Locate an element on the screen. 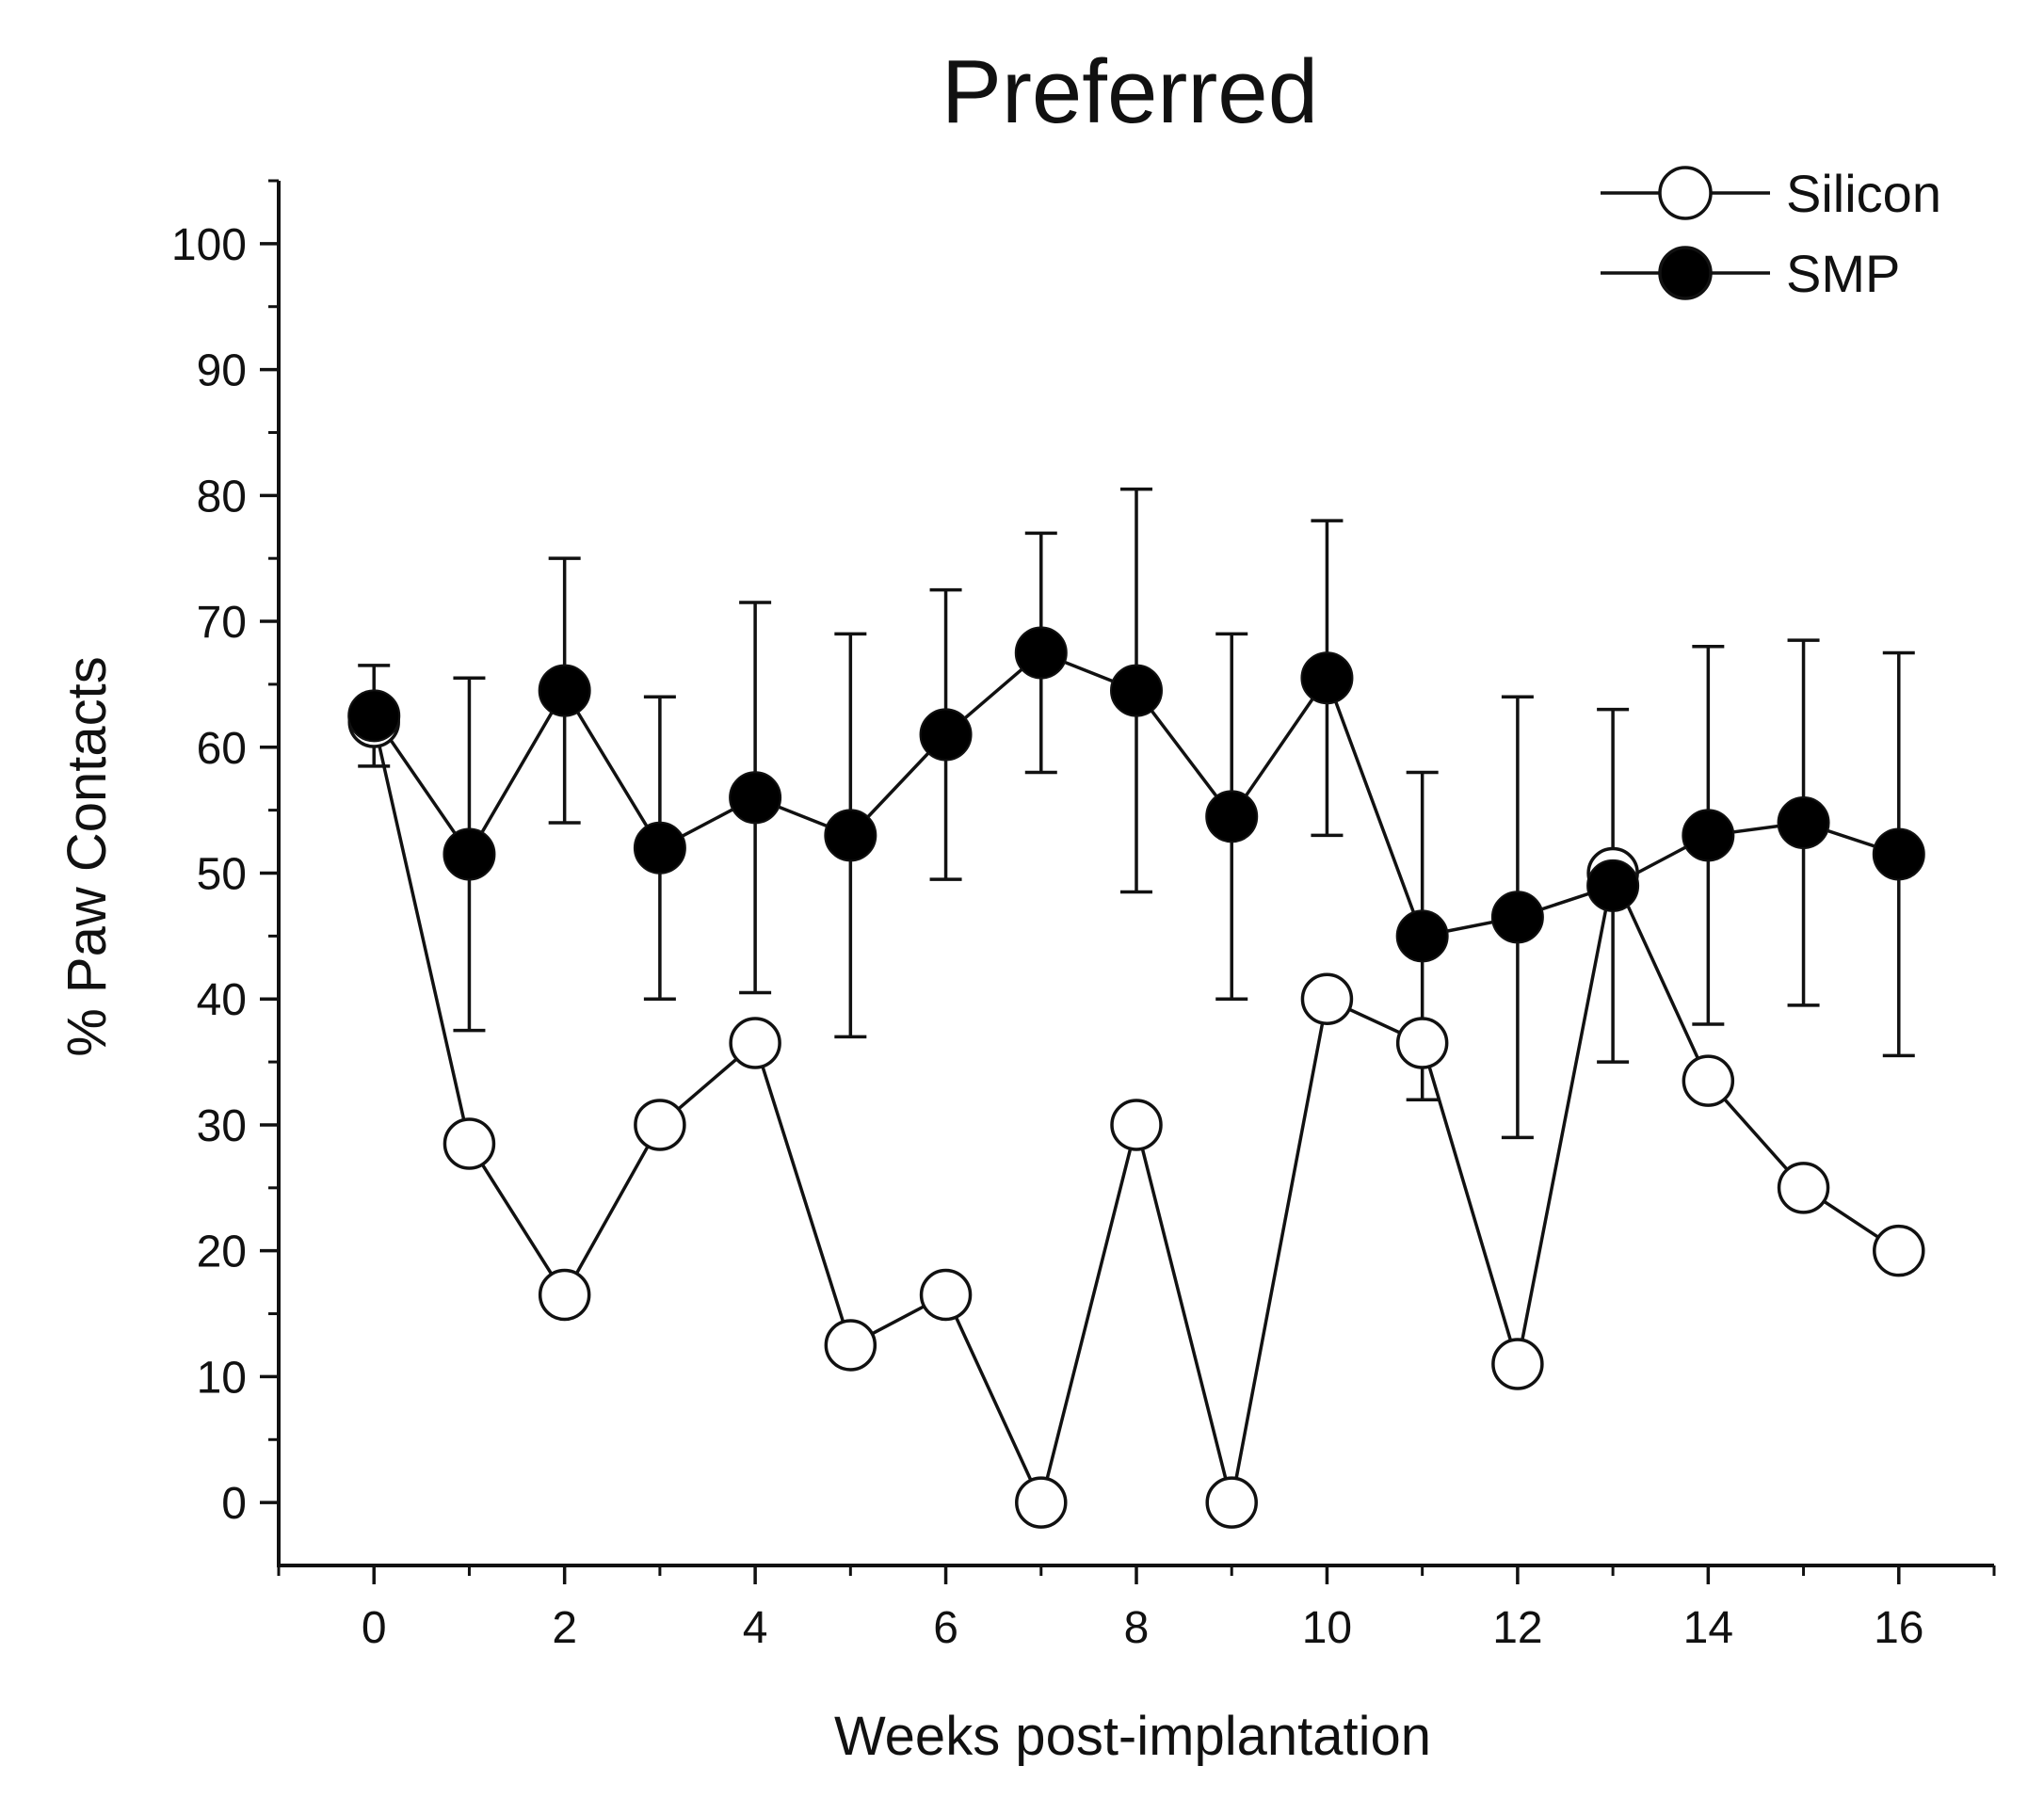 The width and height of the screenshot is (2044, 1798). chart-title: Preferred is located at coordinates (1130, 92).